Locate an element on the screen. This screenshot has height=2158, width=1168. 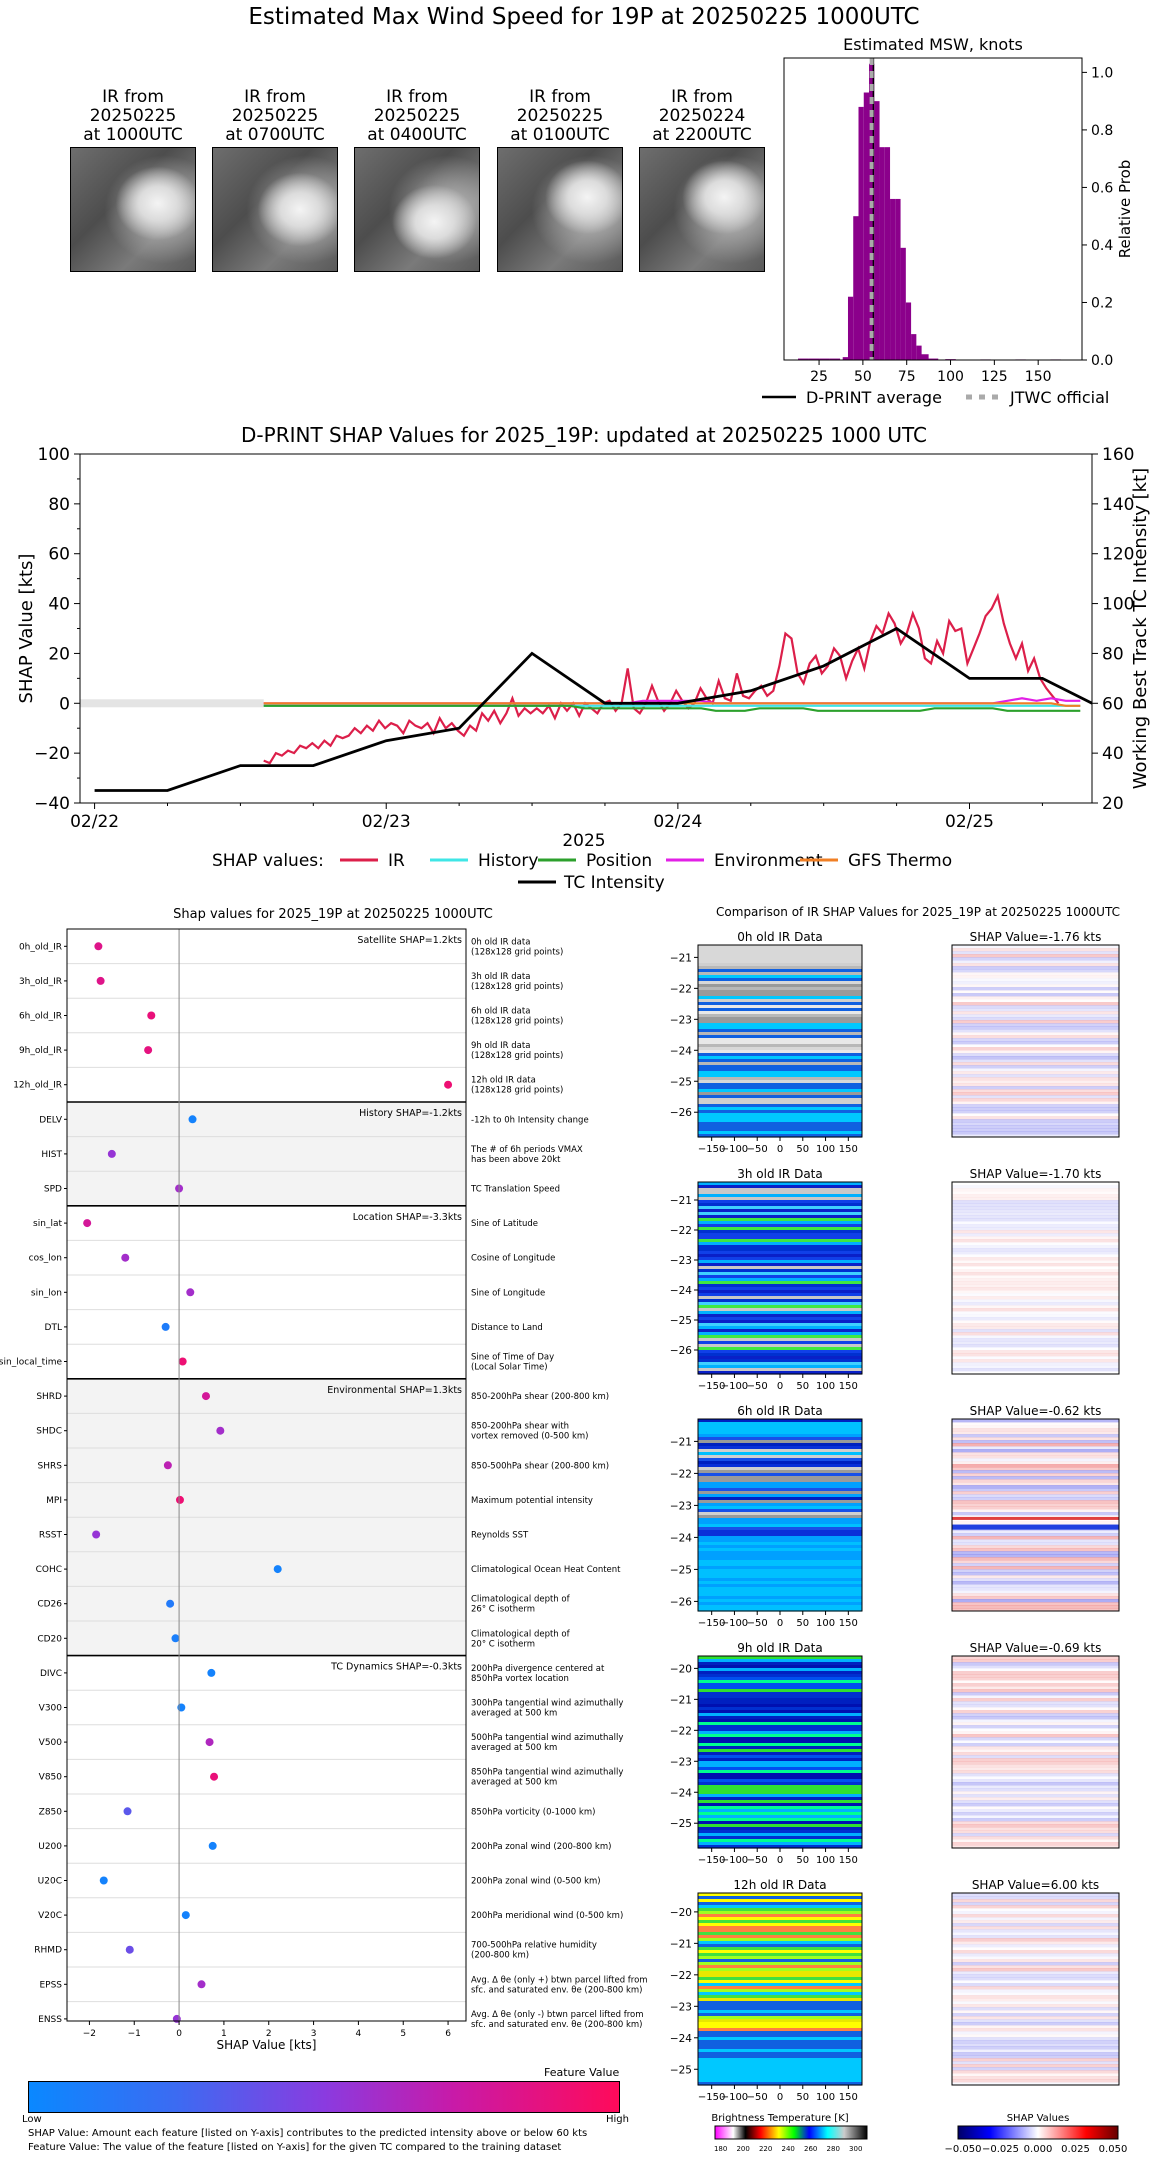
timeseries-ytick-label: −40 is located at coordinates (52, 804).